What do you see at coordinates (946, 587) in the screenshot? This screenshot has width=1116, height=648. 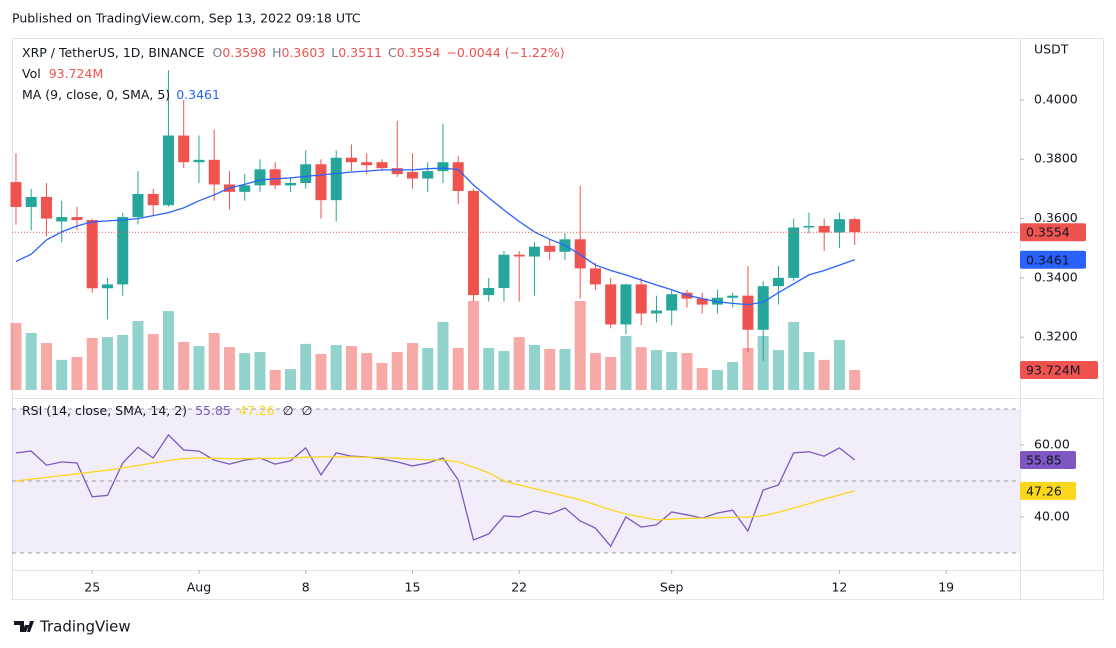 I see `x-tick-label: 19` at bounding box center [946, 587].